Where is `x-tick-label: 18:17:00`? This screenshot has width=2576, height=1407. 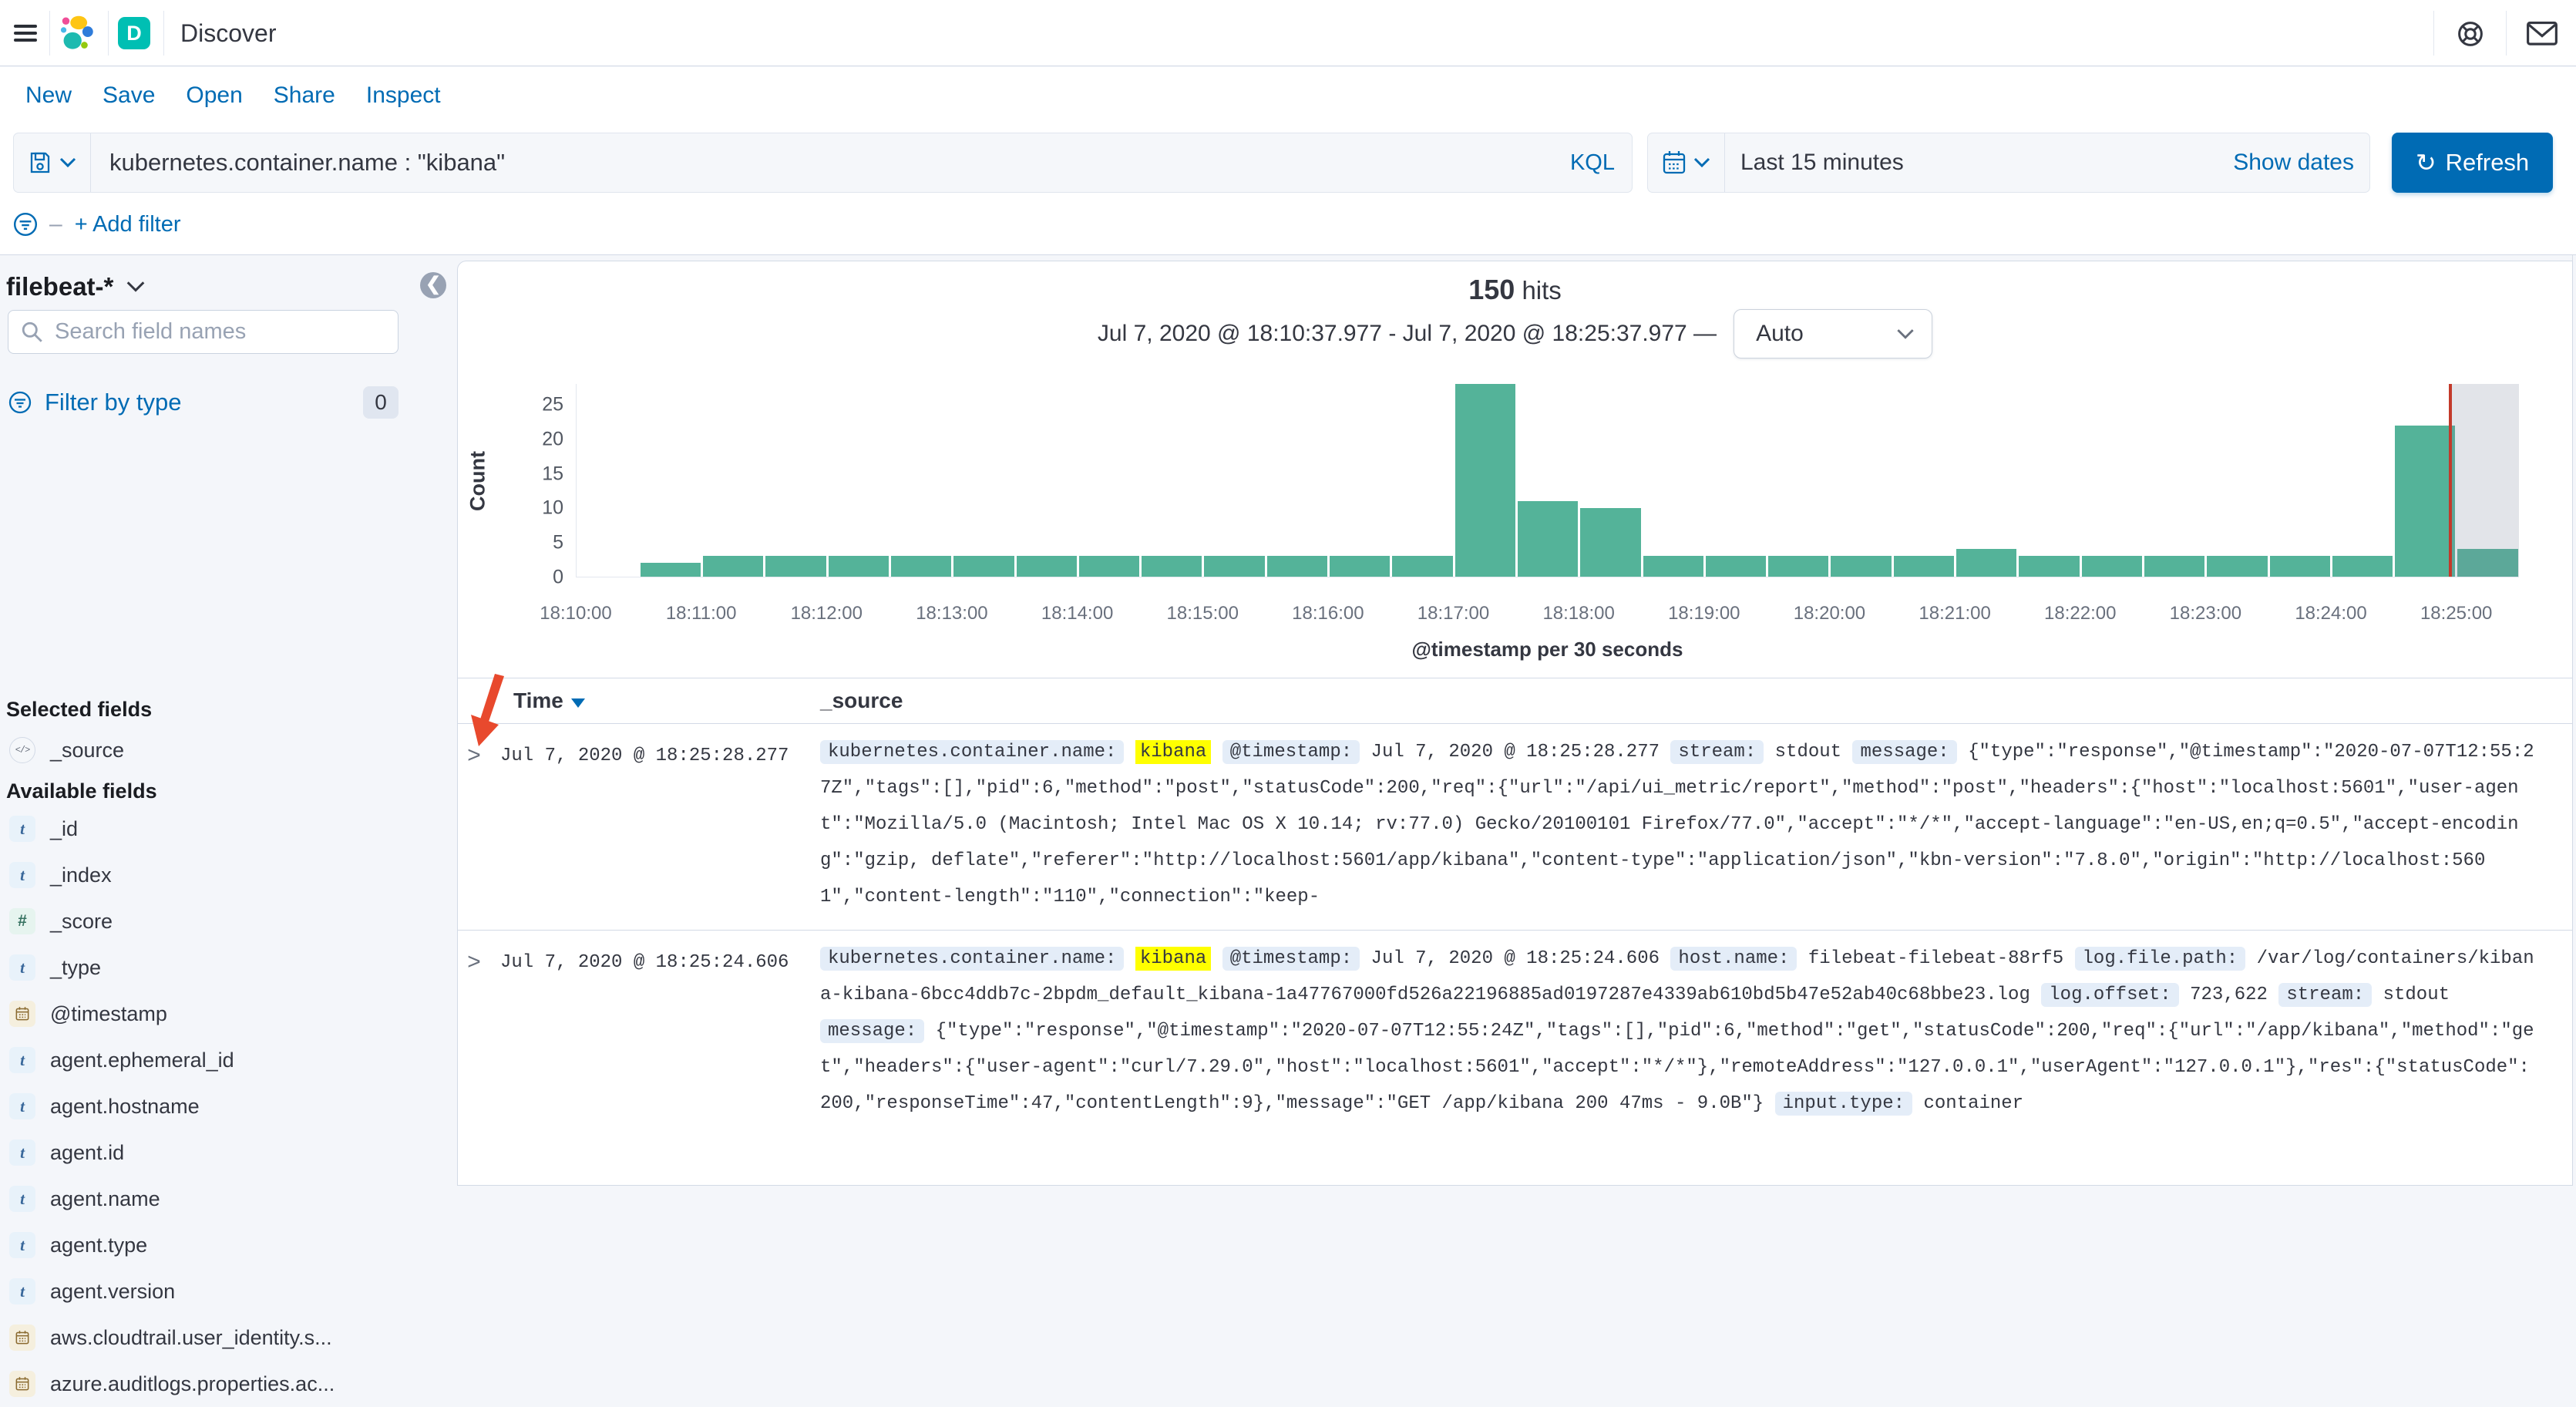
x-tick-label: 18:17:00 is located at coordinates (1453, 613).